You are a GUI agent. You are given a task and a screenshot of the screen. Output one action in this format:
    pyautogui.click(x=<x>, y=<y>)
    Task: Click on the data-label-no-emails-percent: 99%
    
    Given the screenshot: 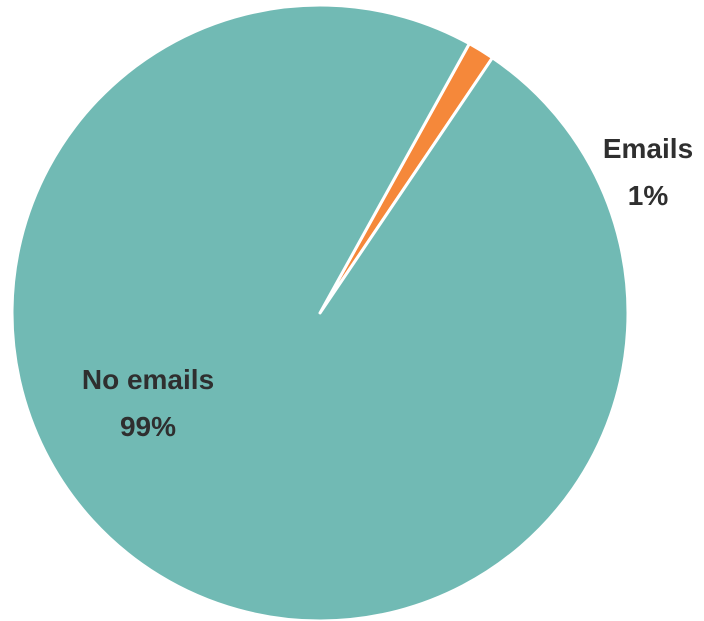 What is the action you would take?
    pyautogui.click(x=148, y=426)
    